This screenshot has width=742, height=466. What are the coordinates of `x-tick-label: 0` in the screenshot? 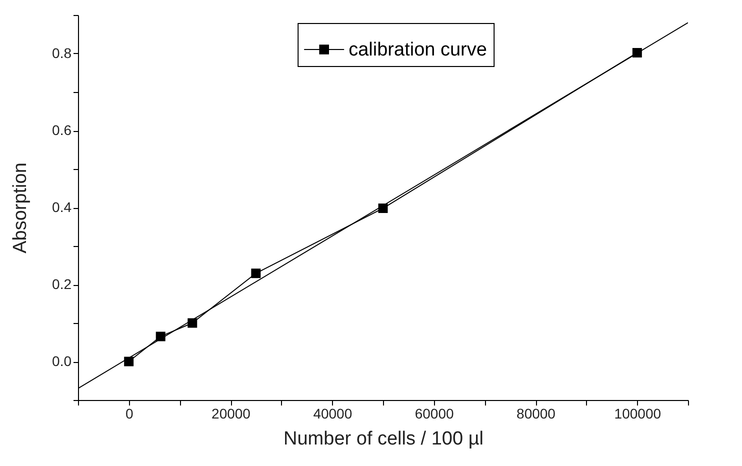 It's located at (129, 414).